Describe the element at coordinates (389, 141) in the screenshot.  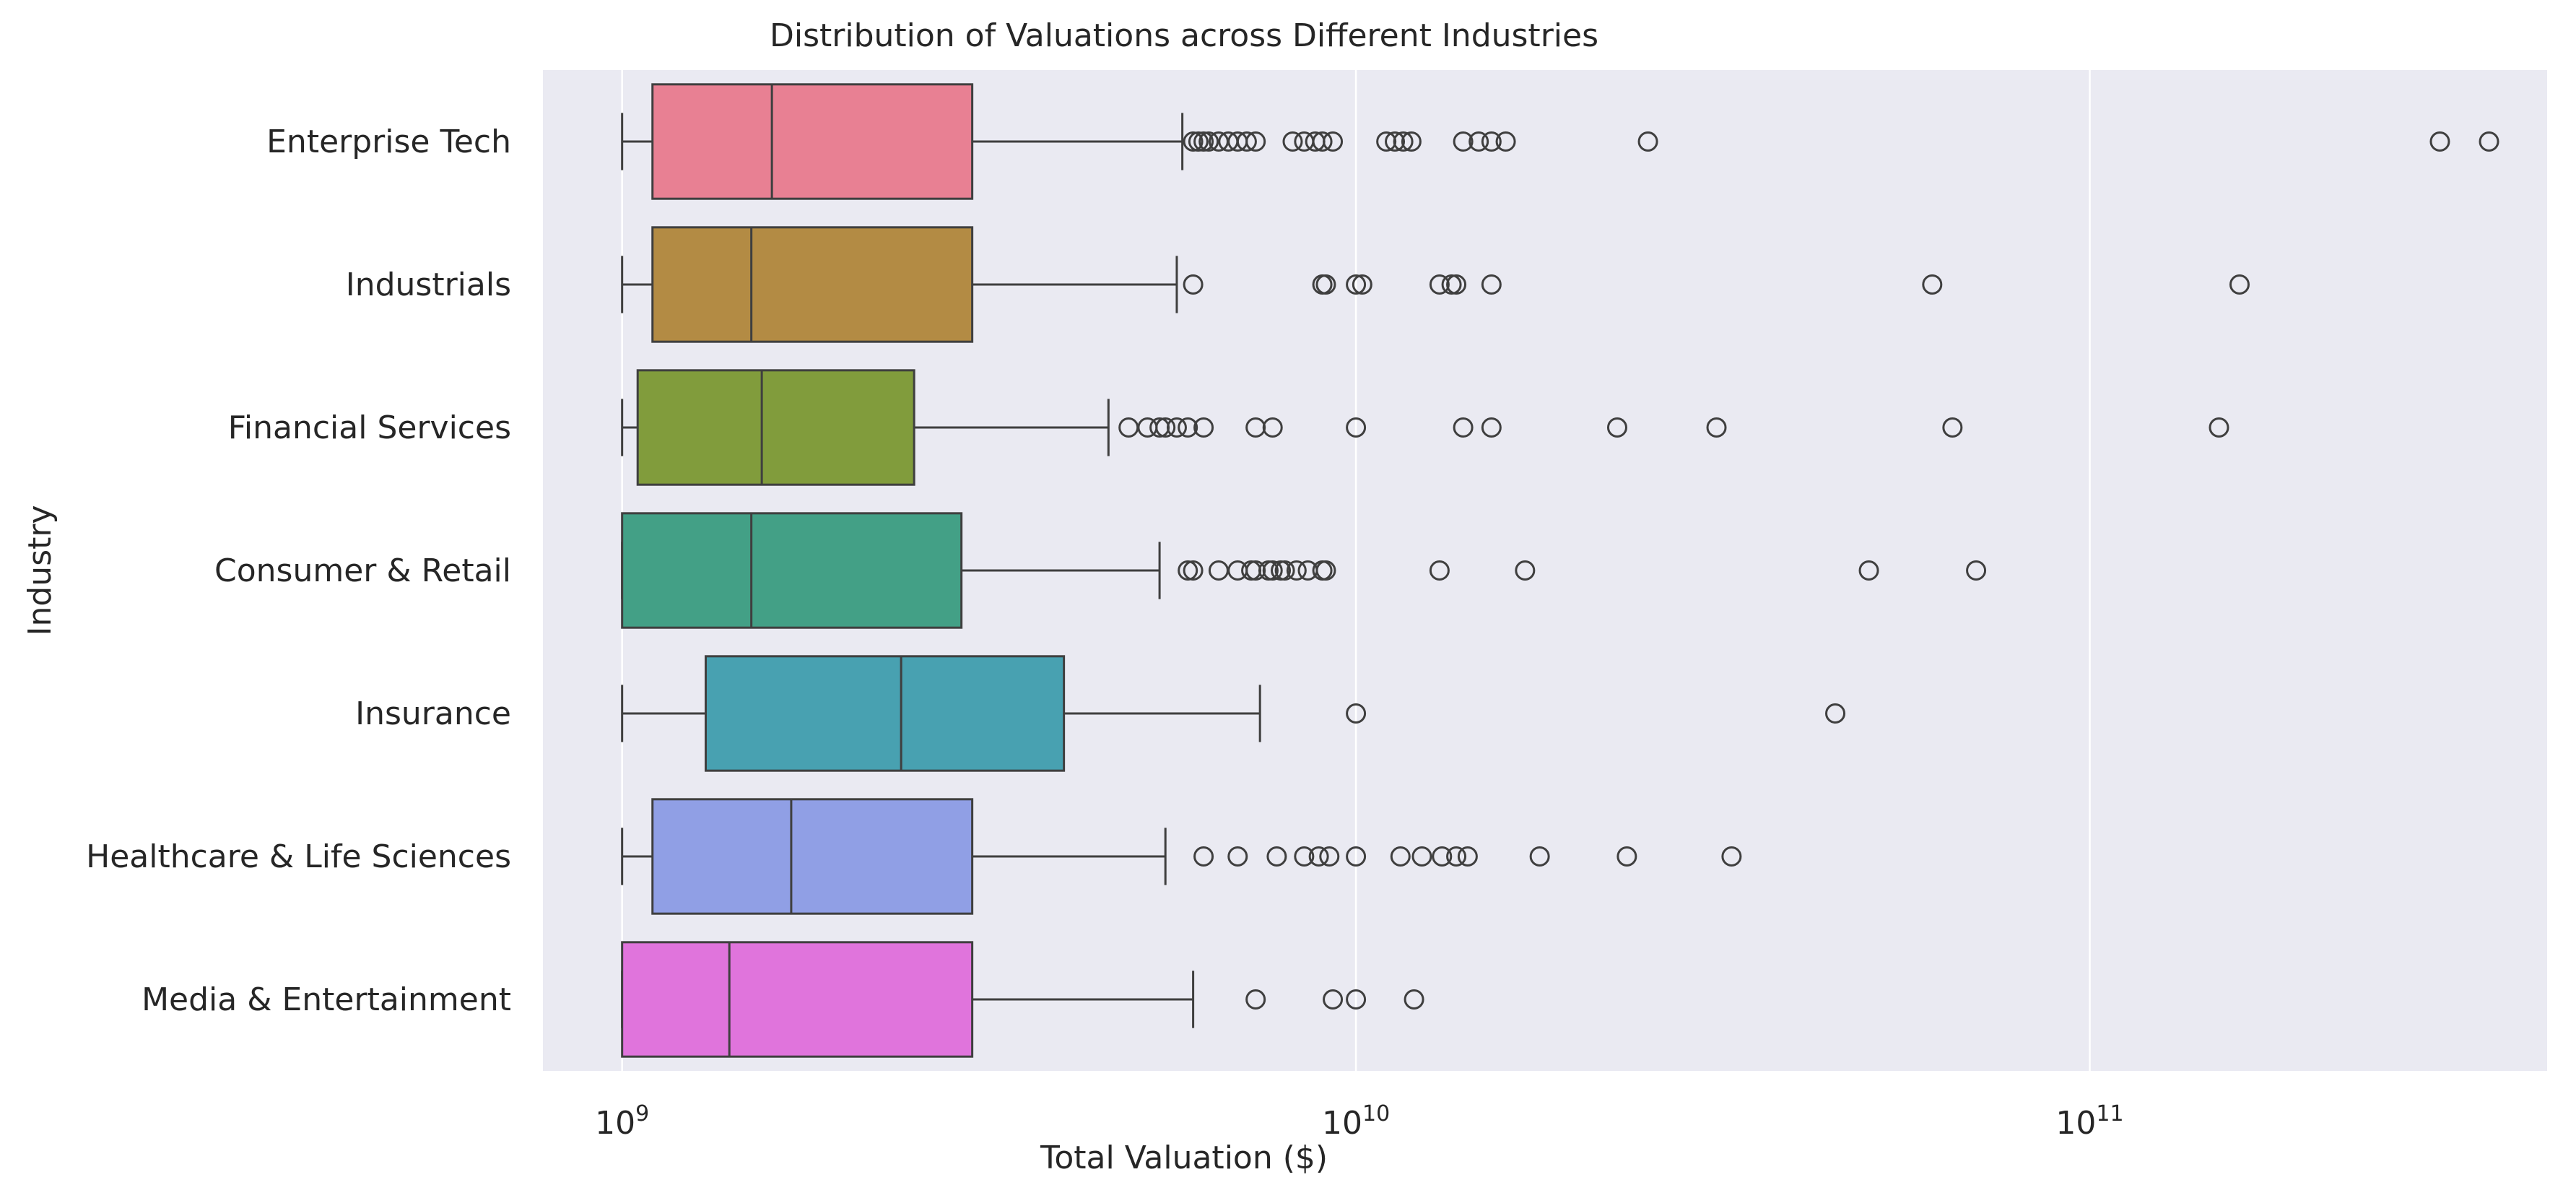
I see `y-tick-label: Enterprise Tech` at that location.